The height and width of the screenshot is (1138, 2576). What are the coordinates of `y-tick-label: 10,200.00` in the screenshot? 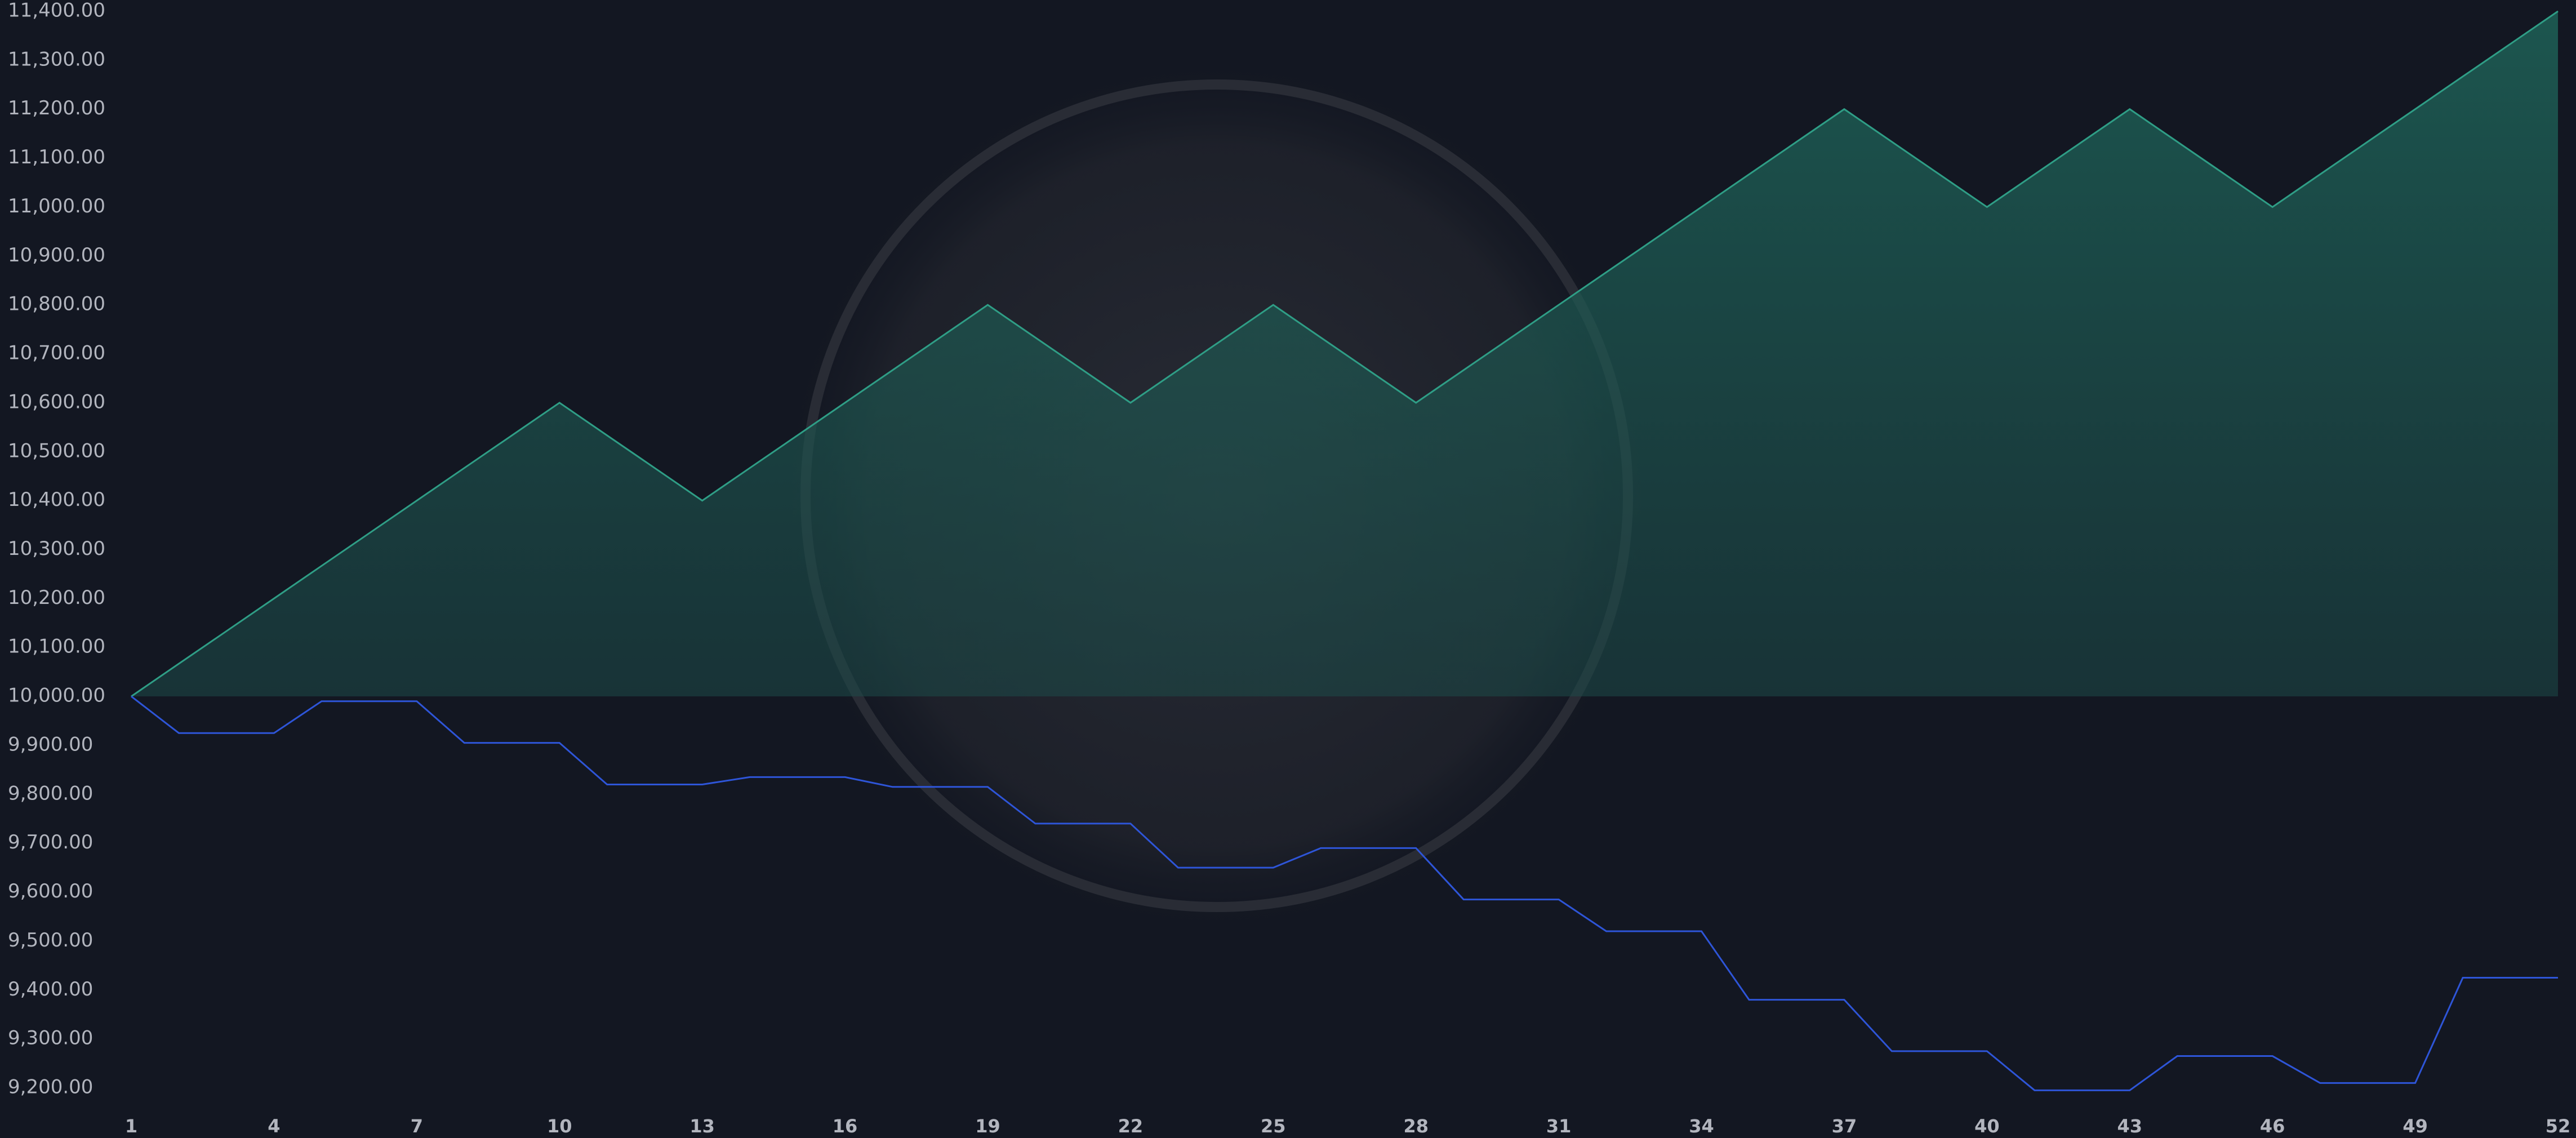 It's located at (56, 597).